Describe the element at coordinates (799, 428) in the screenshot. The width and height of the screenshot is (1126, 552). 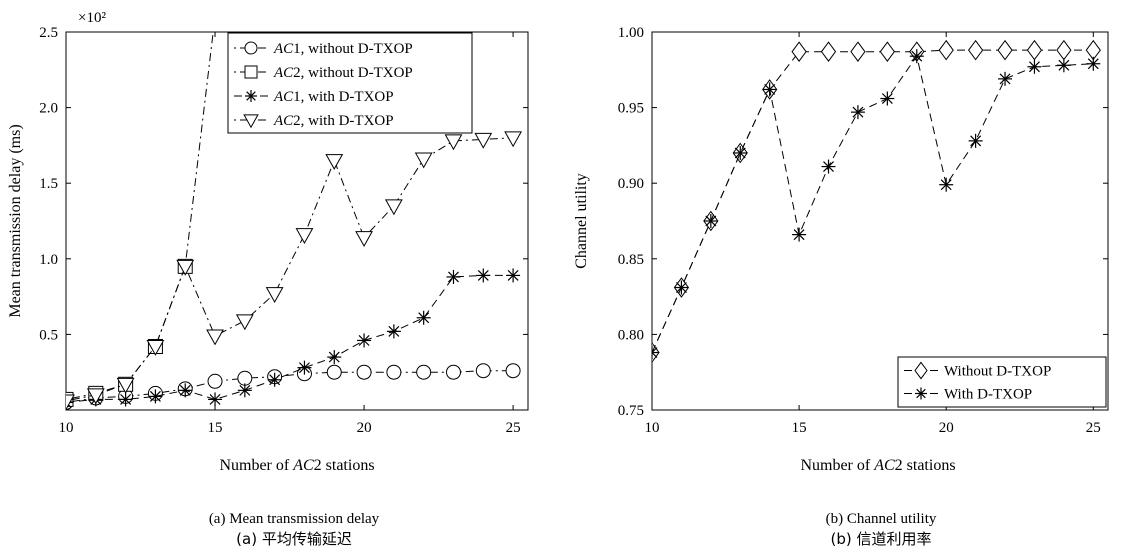
I see `chart-b-xtick-label: 15` at that location.